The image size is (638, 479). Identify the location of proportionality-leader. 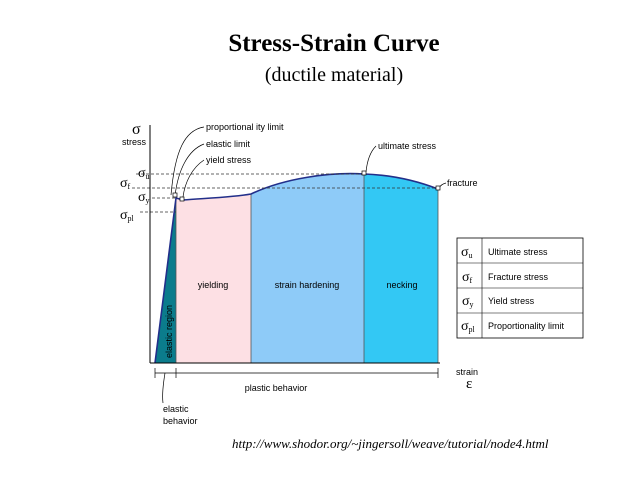
(187, 161).